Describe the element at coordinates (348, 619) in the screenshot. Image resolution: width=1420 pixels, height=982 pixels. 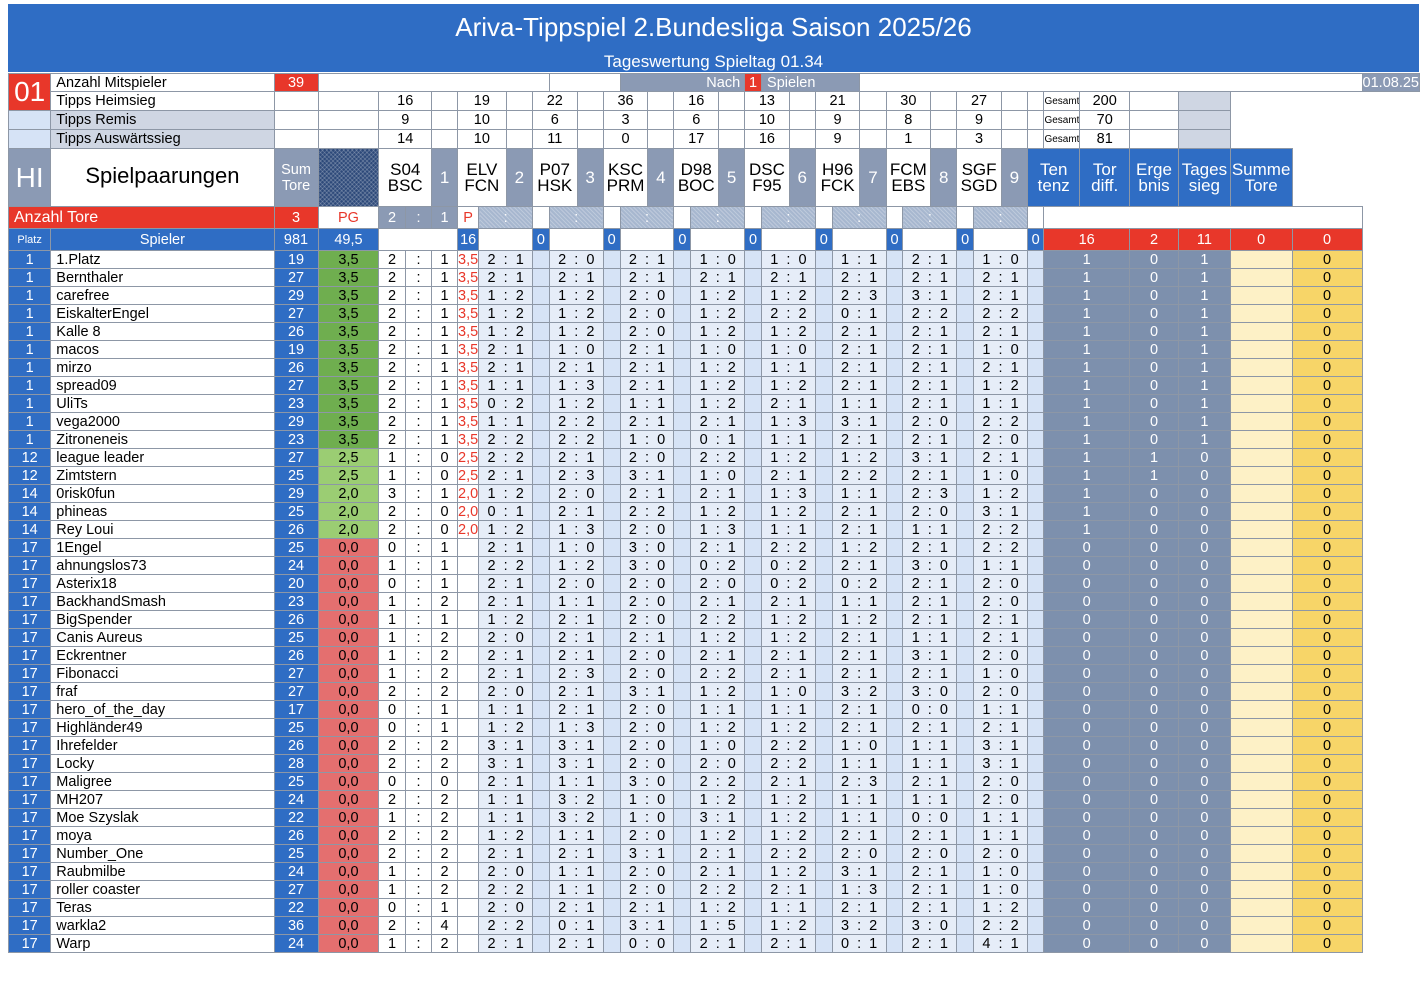
I see `points: 0,0` at that location.